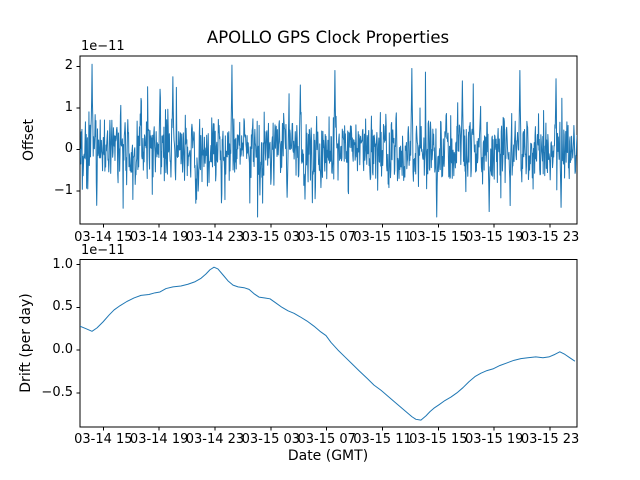 This screenshot has height=480, width=640. Describe the element at coordinates (68, 66) in the screenshot. I see `y-tick-label: 2` at that location.